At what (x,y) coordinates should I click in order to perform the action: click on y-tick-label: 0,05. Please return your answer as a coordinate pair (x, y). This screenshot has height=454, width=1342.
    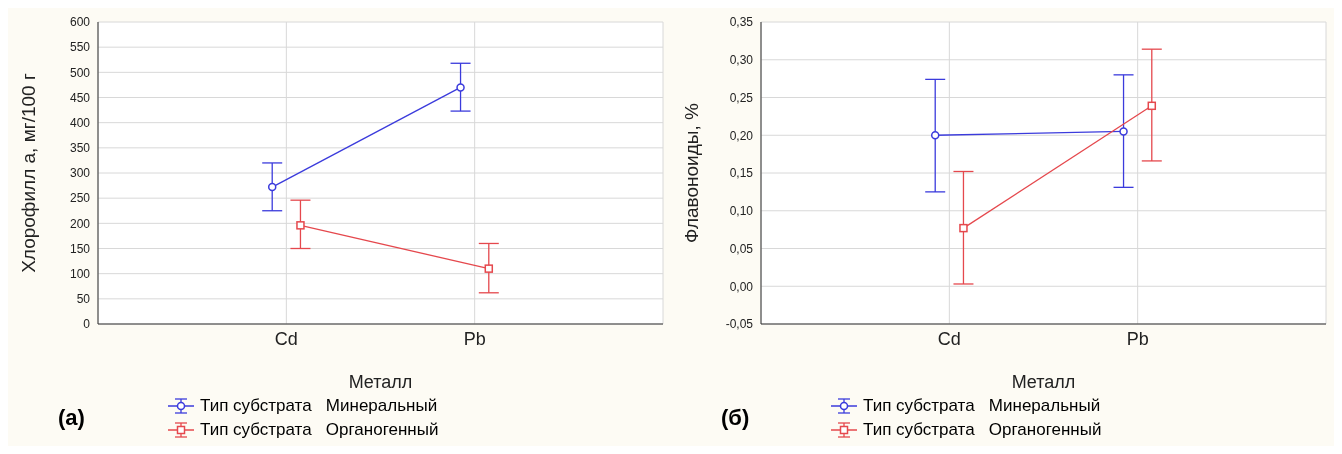
    Looking at the image, I should click on (741, 248).